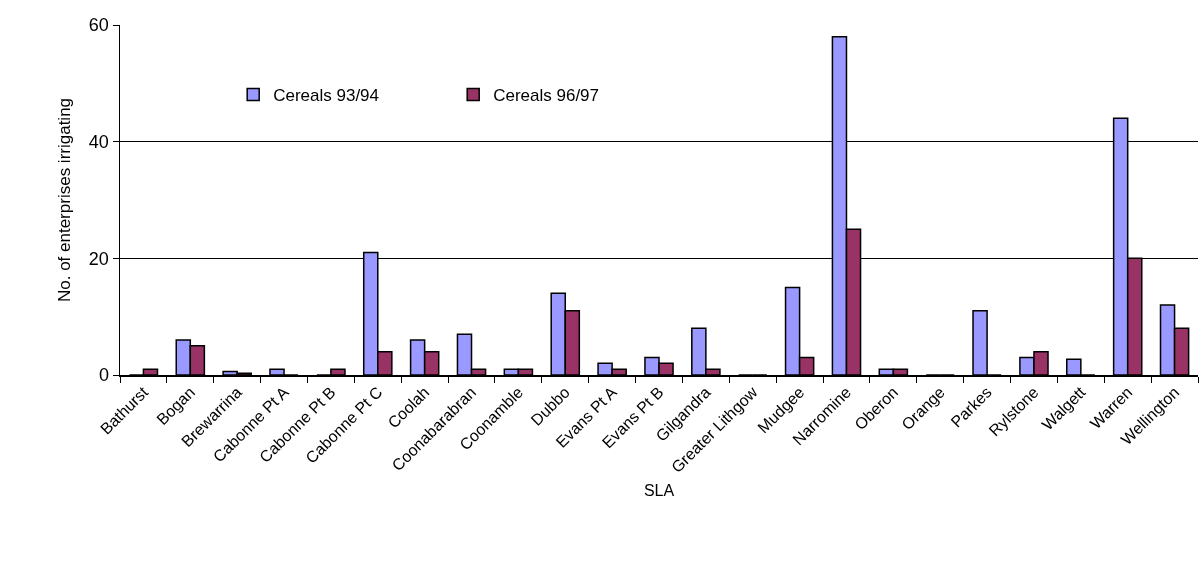 This screenshot has width=1202, height=579. What do you see at coordinates (103, 375) in the screenshot?
I see `y-tick-label: 0` at bounding box center [103, 375].